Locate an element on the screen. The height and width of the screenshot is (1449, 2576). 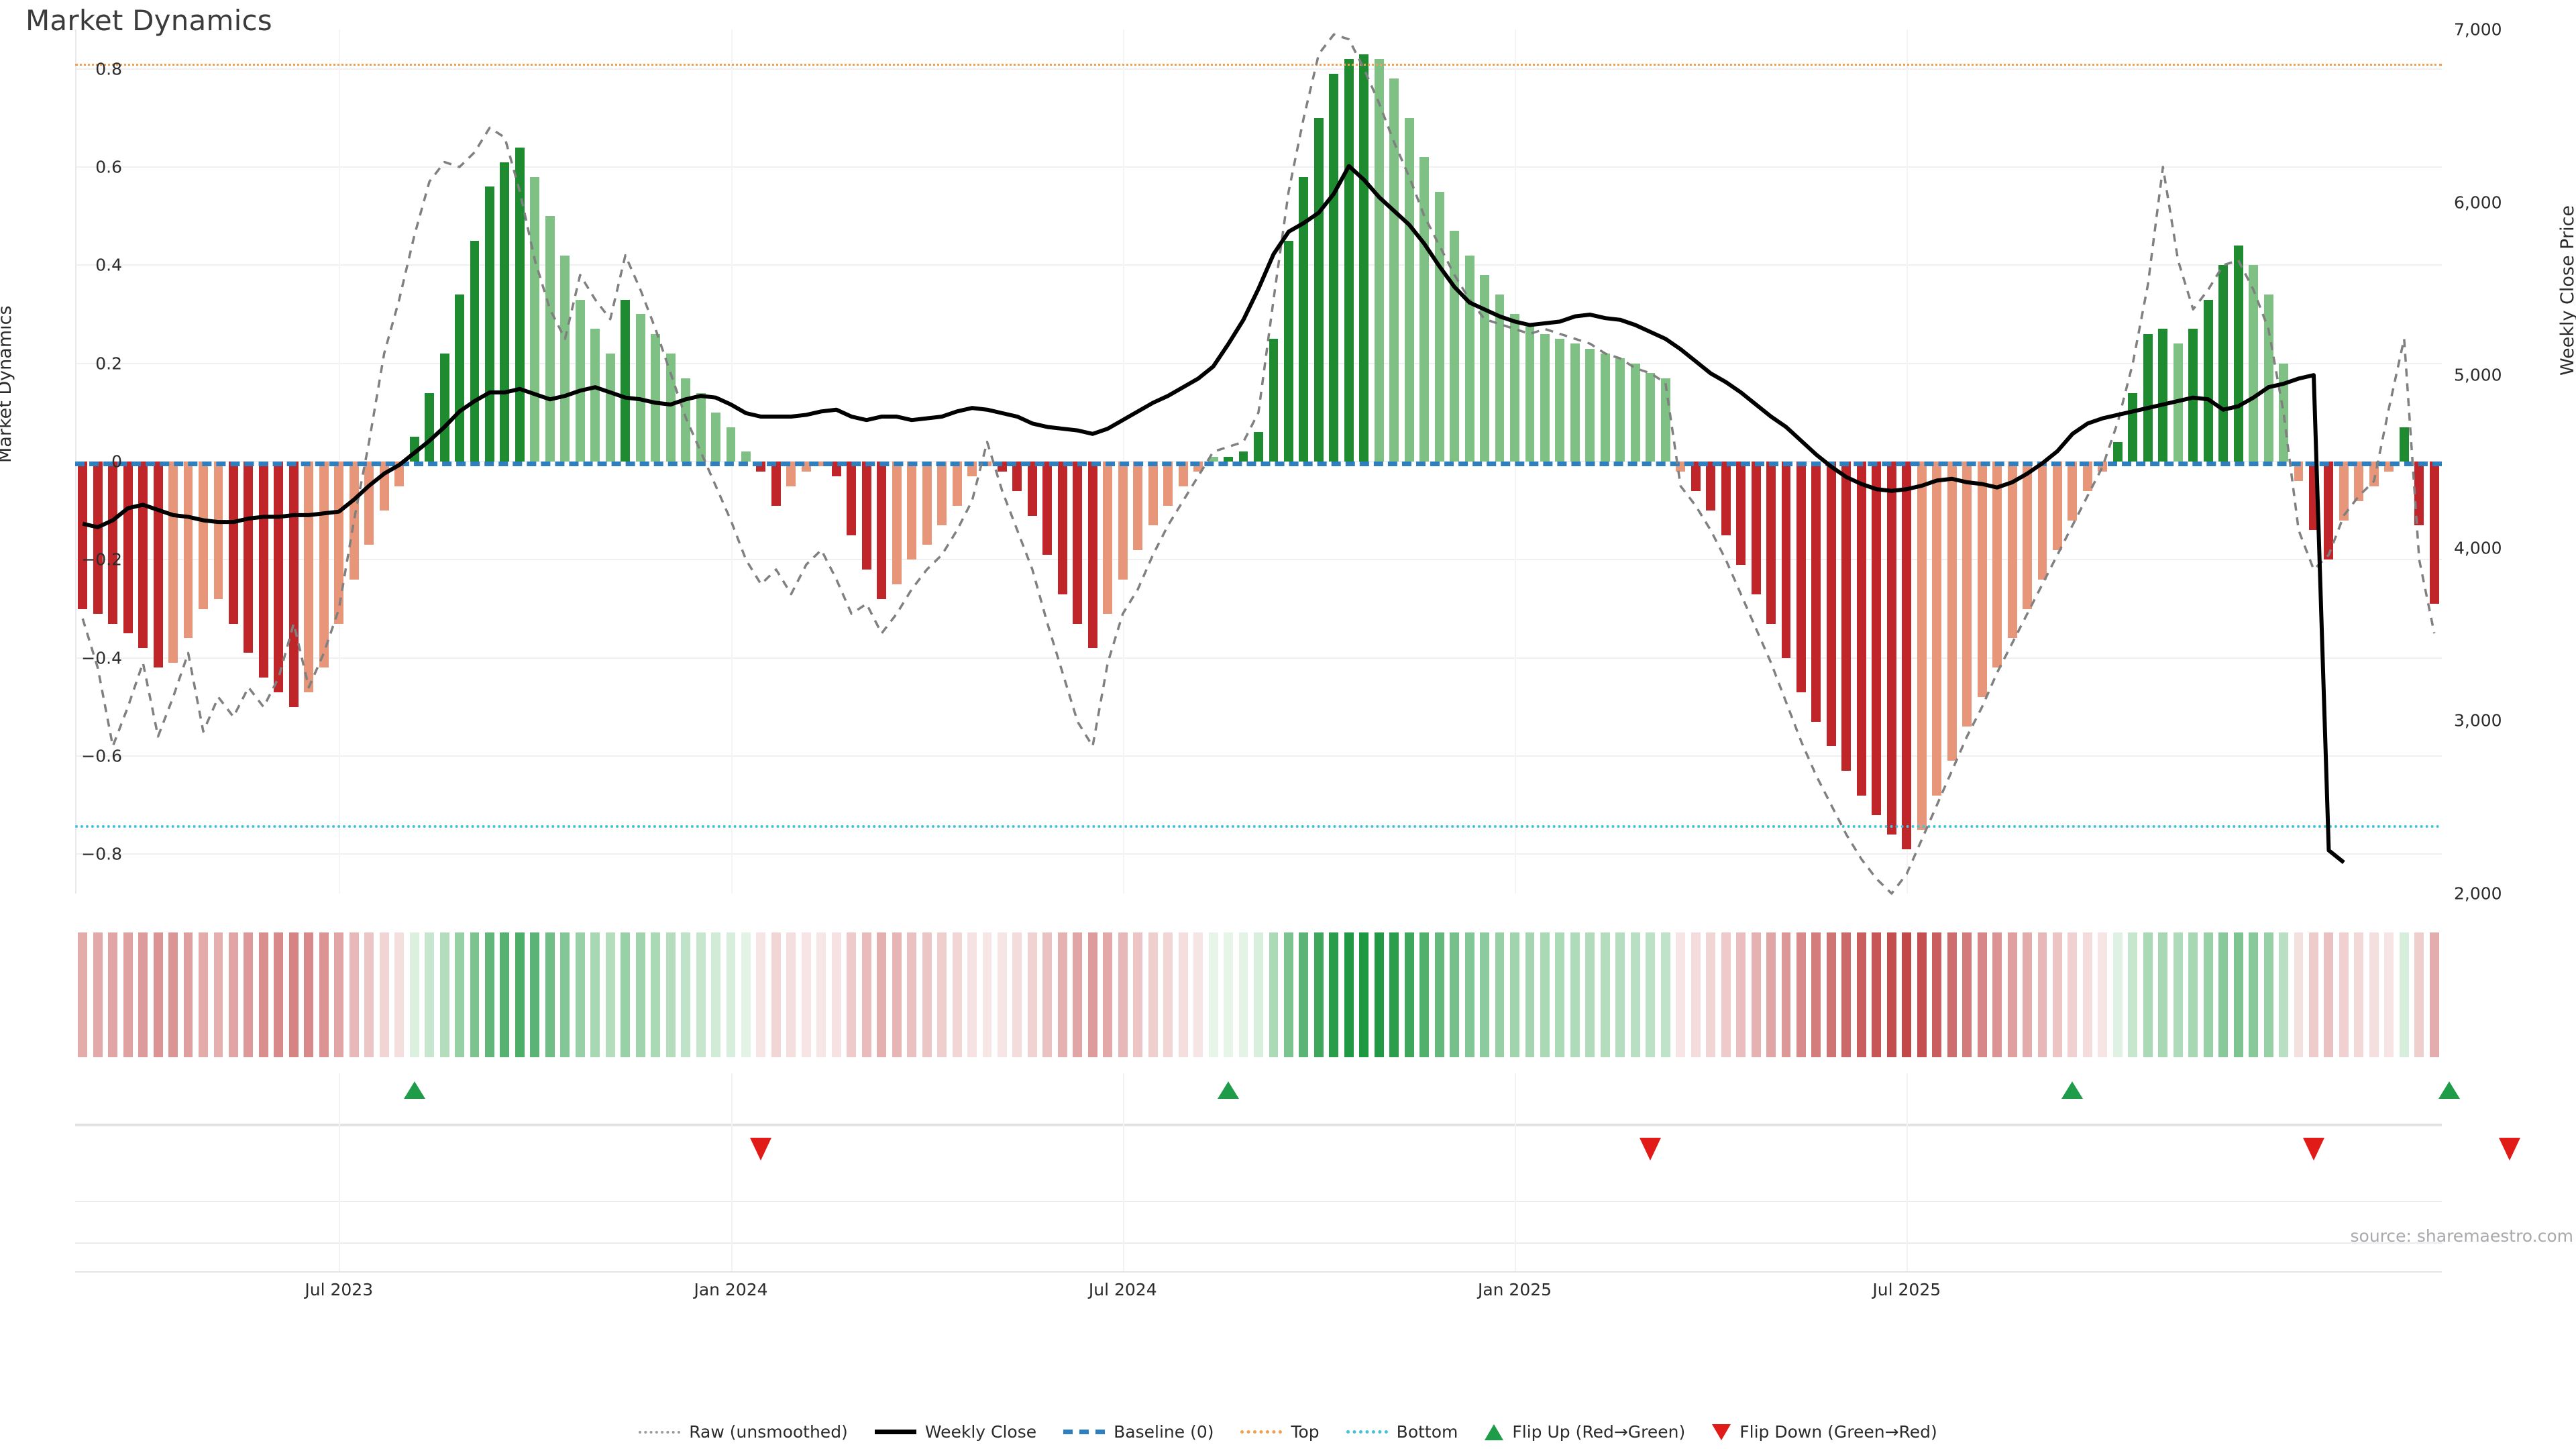
legend-swatch-dotted-orange-icon is located at coordinates (1261, 1432).